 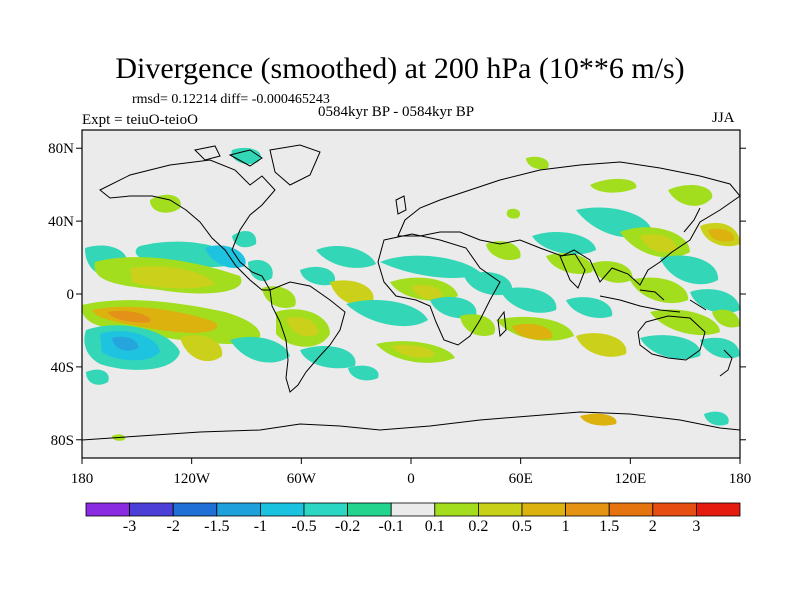 I want to click on coast-indonesia, so click(x=653, y=301).